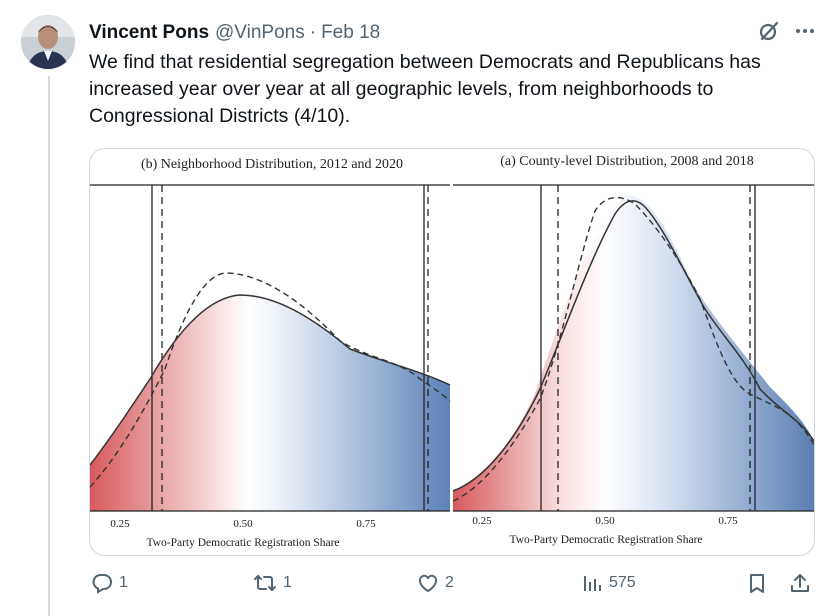 This screenshot has width=834, height=616. I want to click on author-name: Vincent Pons, so click(149, 32).